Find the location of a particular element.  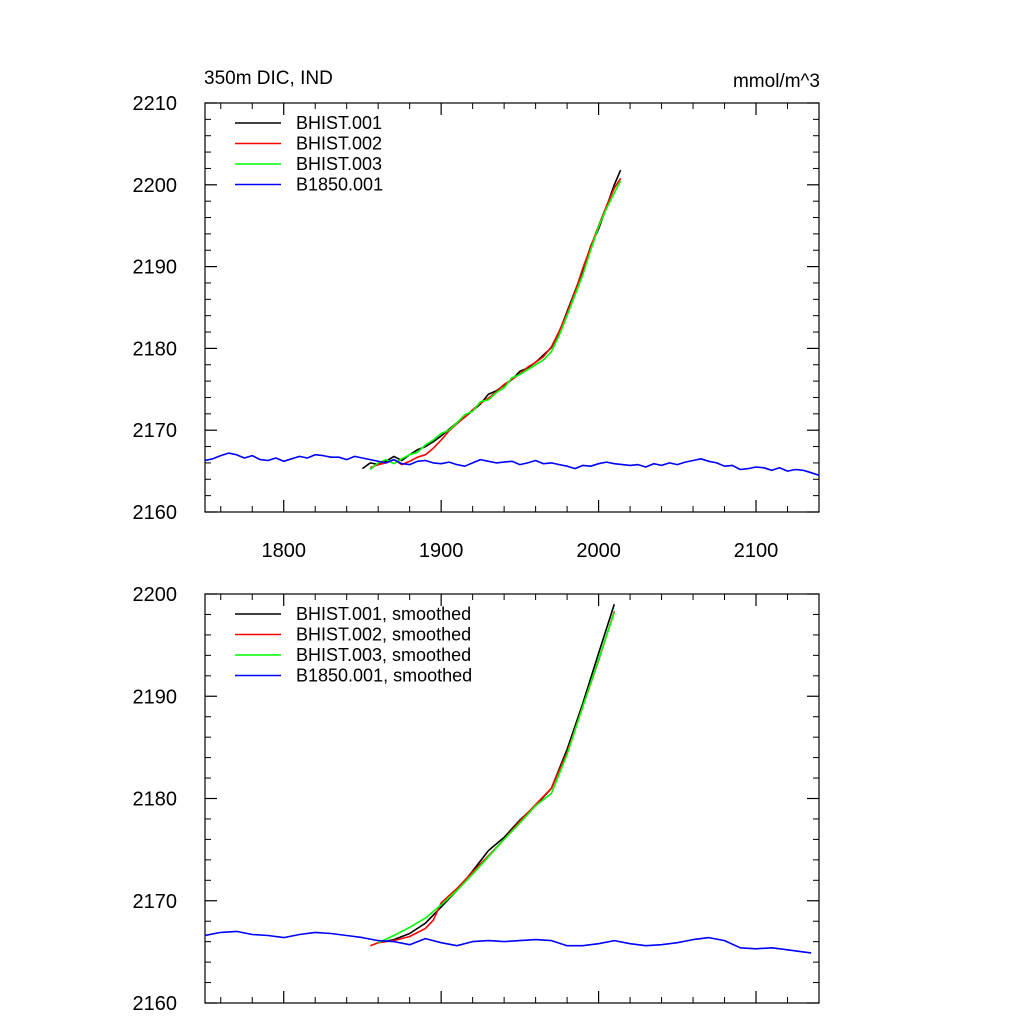

legend-label: BHIST.002, smoothed is located at coordinates (383, 635).